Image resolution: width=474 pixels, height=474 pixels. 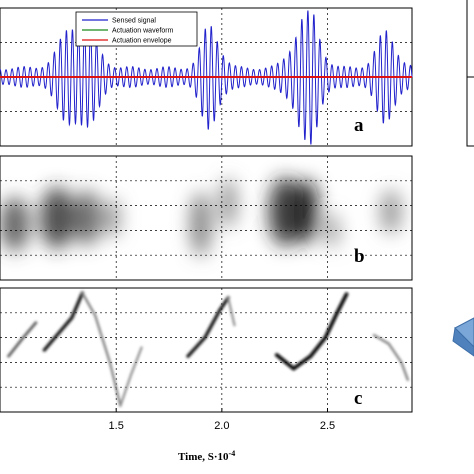 What do you see at coordinates (221, 426) in the screenshot?
I see `x-tick-label-1: 2.0` at bounding box center [221, 426].